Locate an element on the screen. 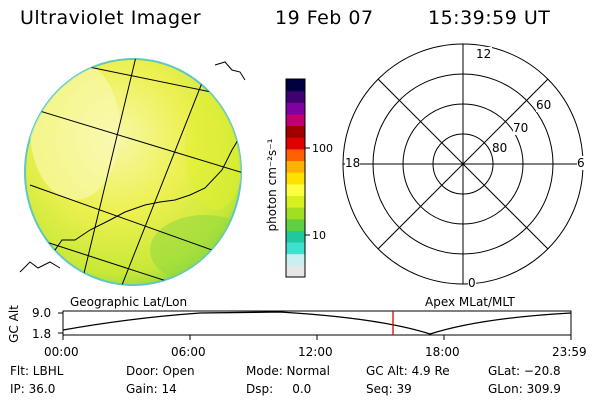 The image size is (600, 400). orbit-y-bottom: 1.8 is located at coordinates (42, 334).